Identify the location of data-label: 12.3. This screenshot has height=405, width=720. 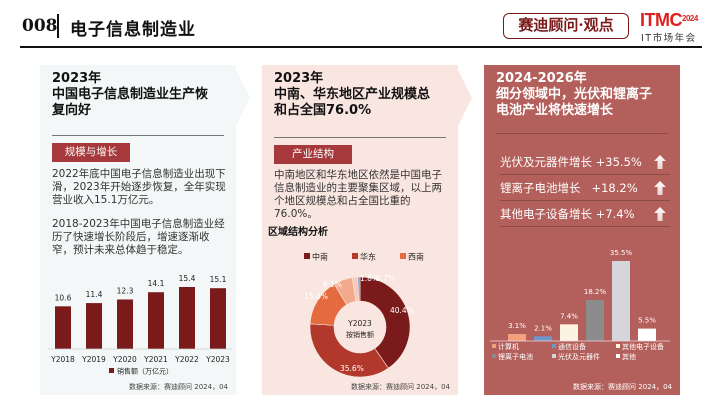
(125, 290).